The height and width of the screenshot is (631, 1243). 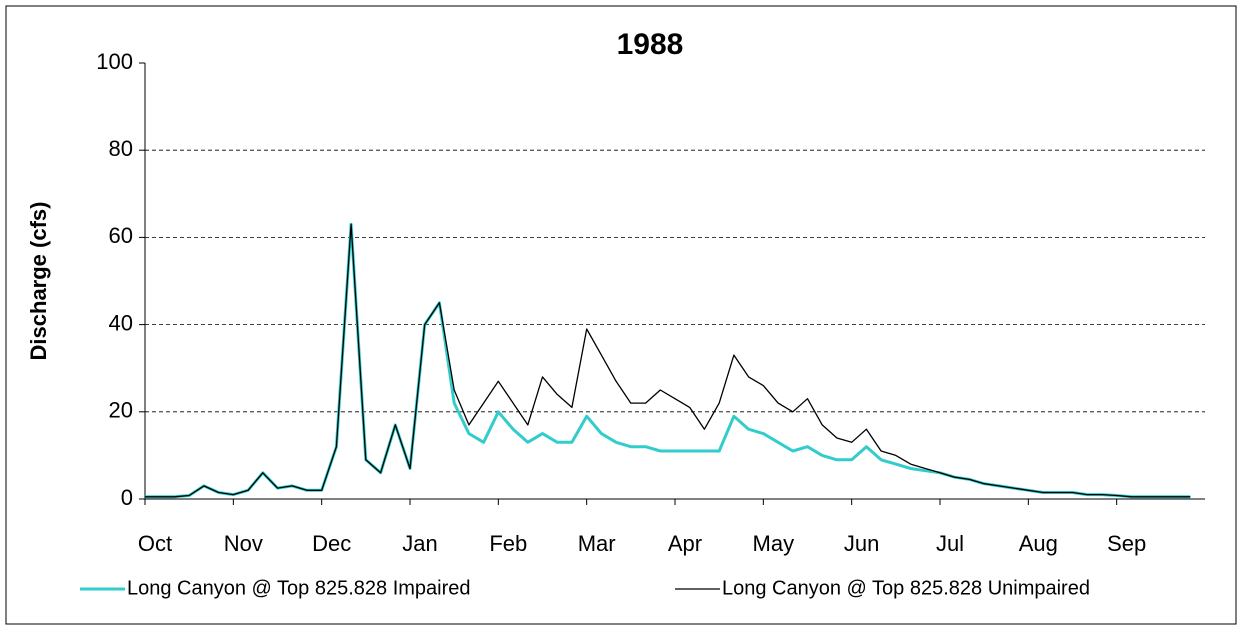 I want to click on x-tick-label: Dec, so click(x=331, y=543).